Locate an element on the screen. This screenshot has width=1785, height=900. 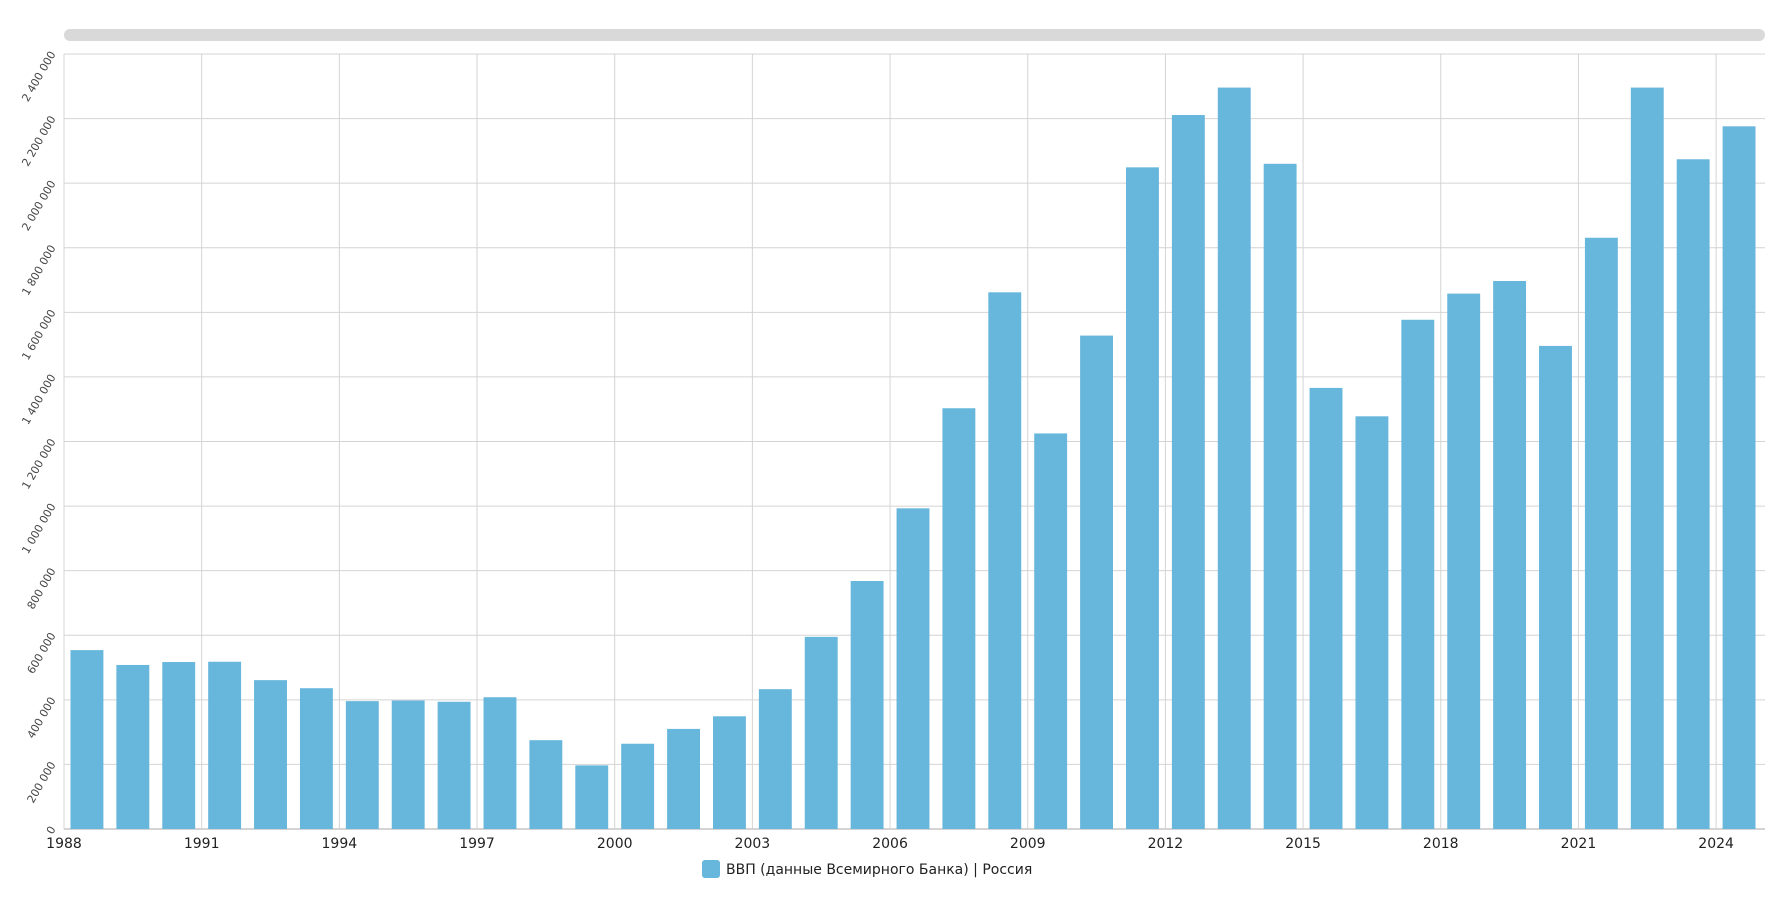
y-tick-label: 800 000 is located at coordinates (42, 589).